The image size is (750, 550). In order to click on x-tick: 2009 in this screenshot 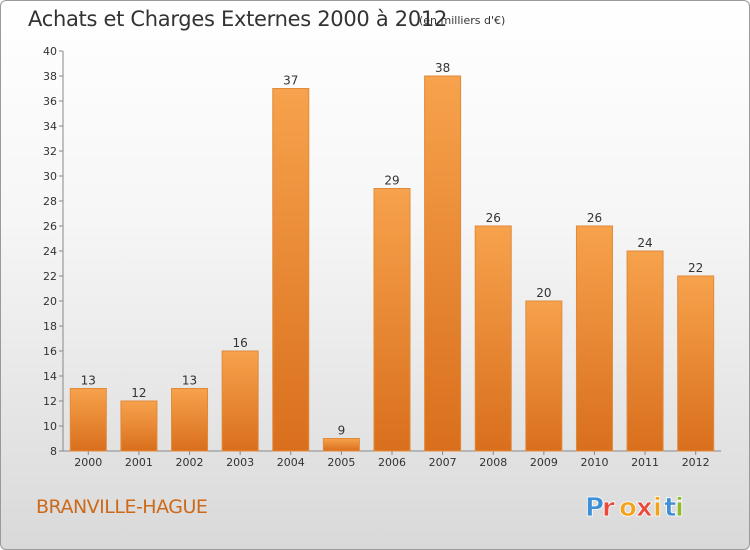, I will do `click(544, 460)`.